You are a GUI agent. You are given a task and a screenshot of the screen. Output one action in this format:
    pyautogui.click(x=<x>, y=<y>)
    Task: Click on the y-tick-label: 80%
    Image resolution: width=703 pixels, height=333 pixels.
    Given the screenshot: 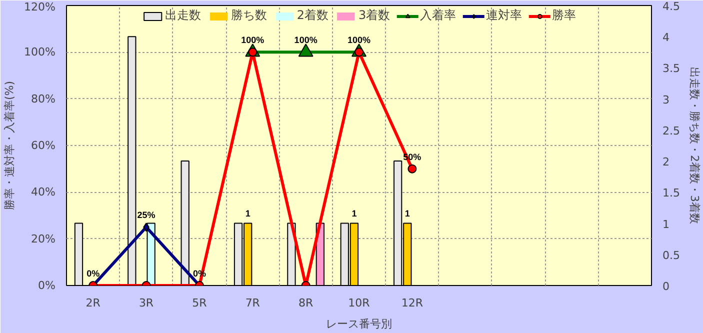 What is the action you would take?
    pyautogui.click(x=43, y=99)
    